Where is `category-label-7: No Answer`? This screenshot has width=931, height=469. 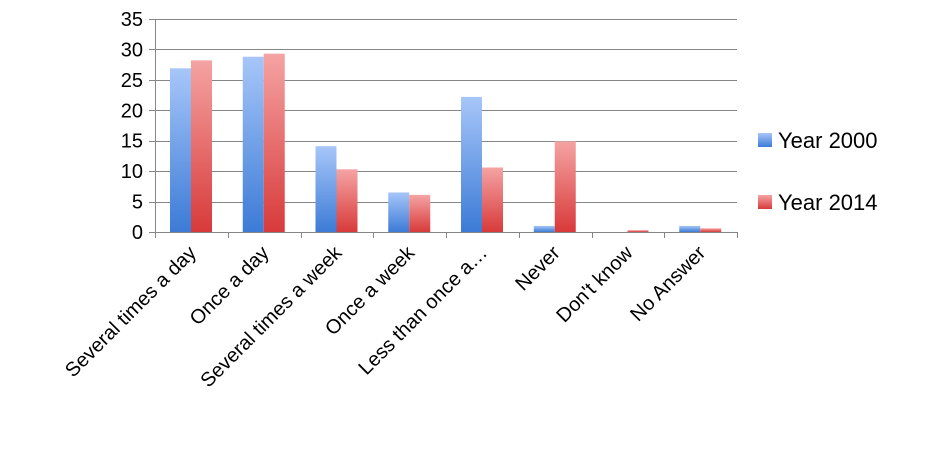
category-label-7: No Answer is located at coordinates (668, 284).